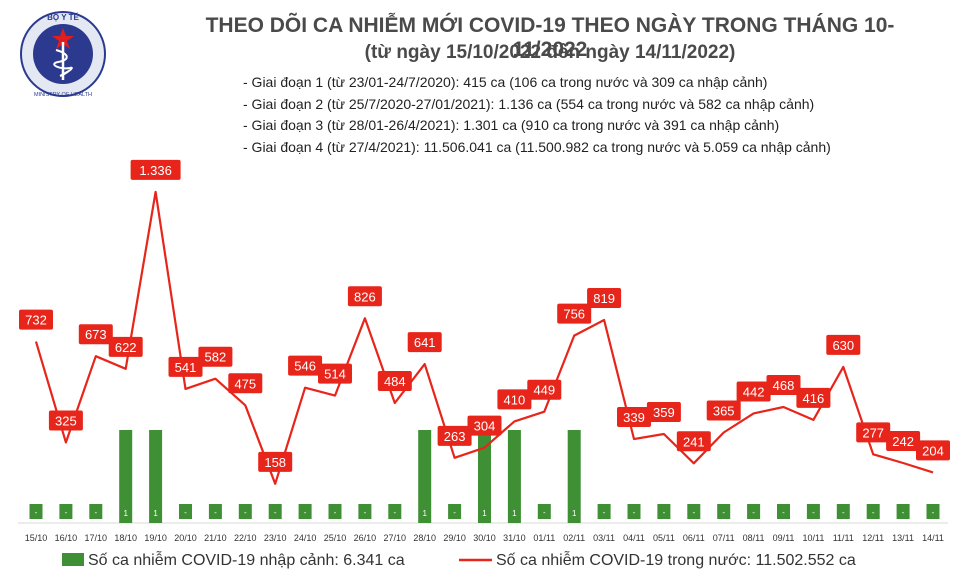 The image size is (960, 576). What do you see at coordinates (664, 538) in the screenshot?
I see `x-tick-label: 05/11` at bounding box center [664, 538].